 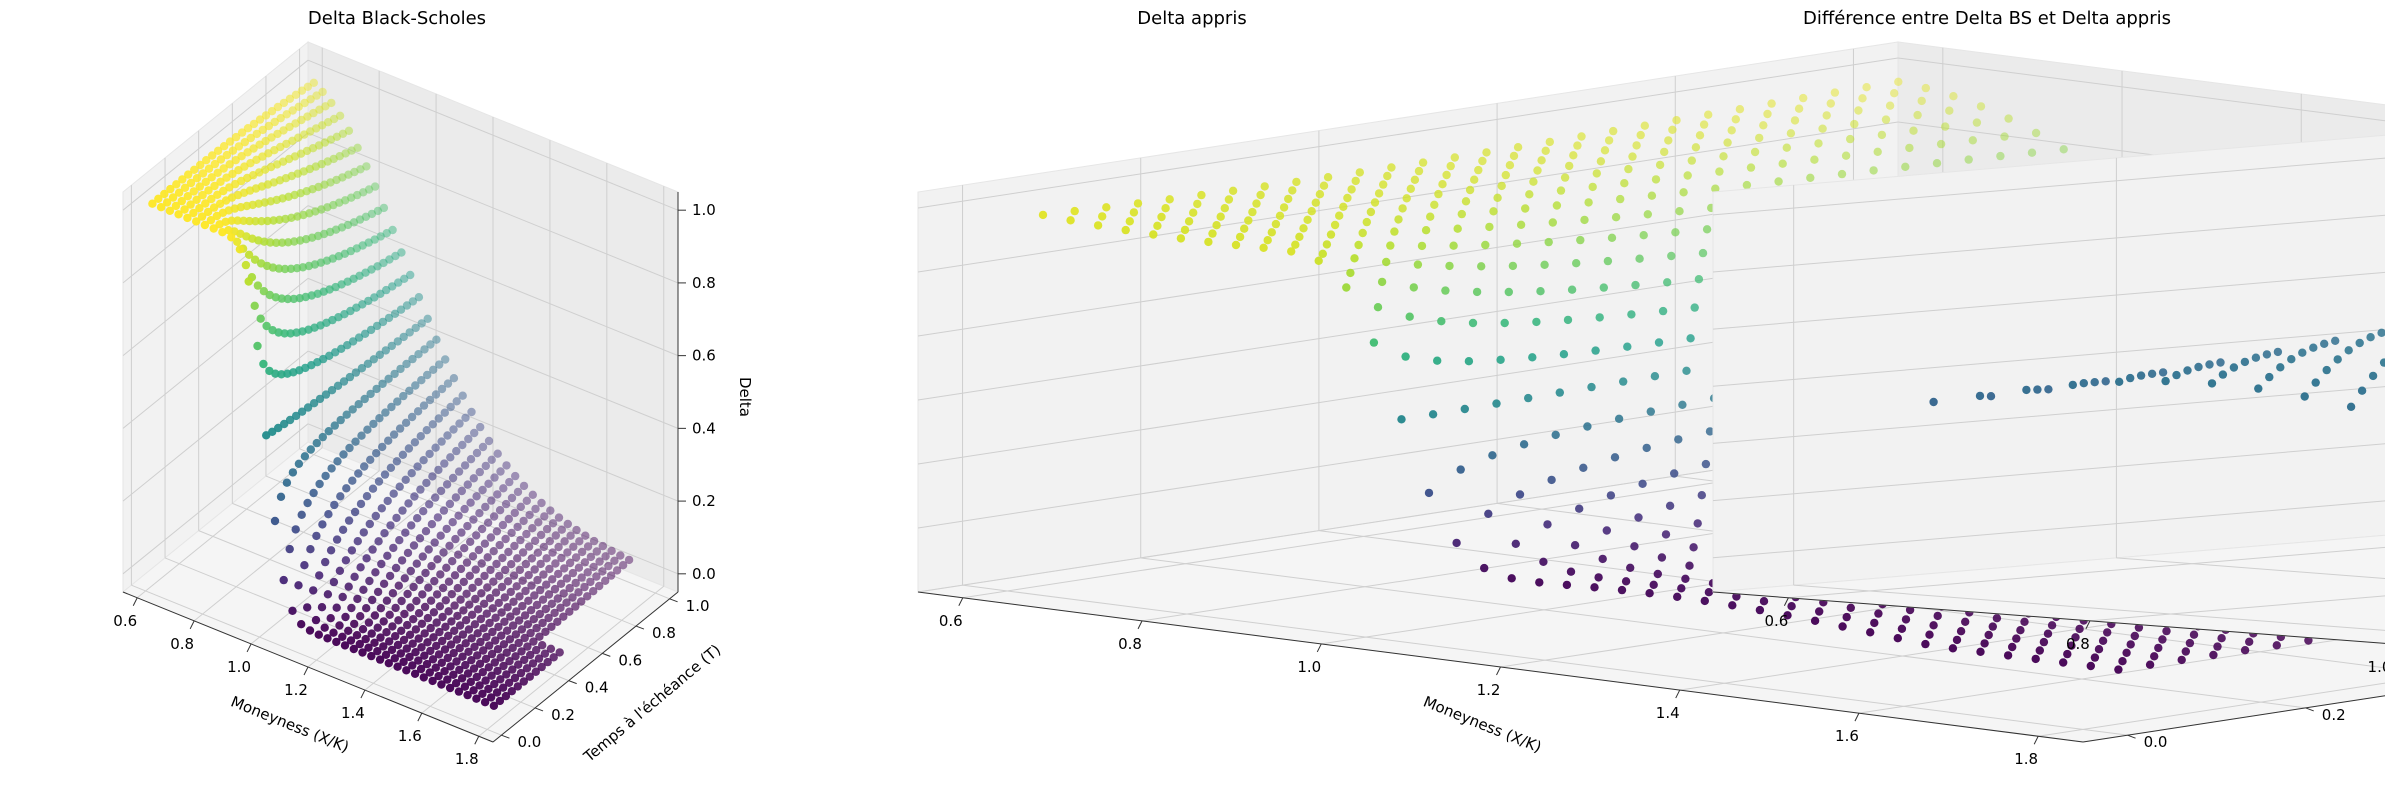 I want to click on gridline-z, so click(x=2048, y=300).